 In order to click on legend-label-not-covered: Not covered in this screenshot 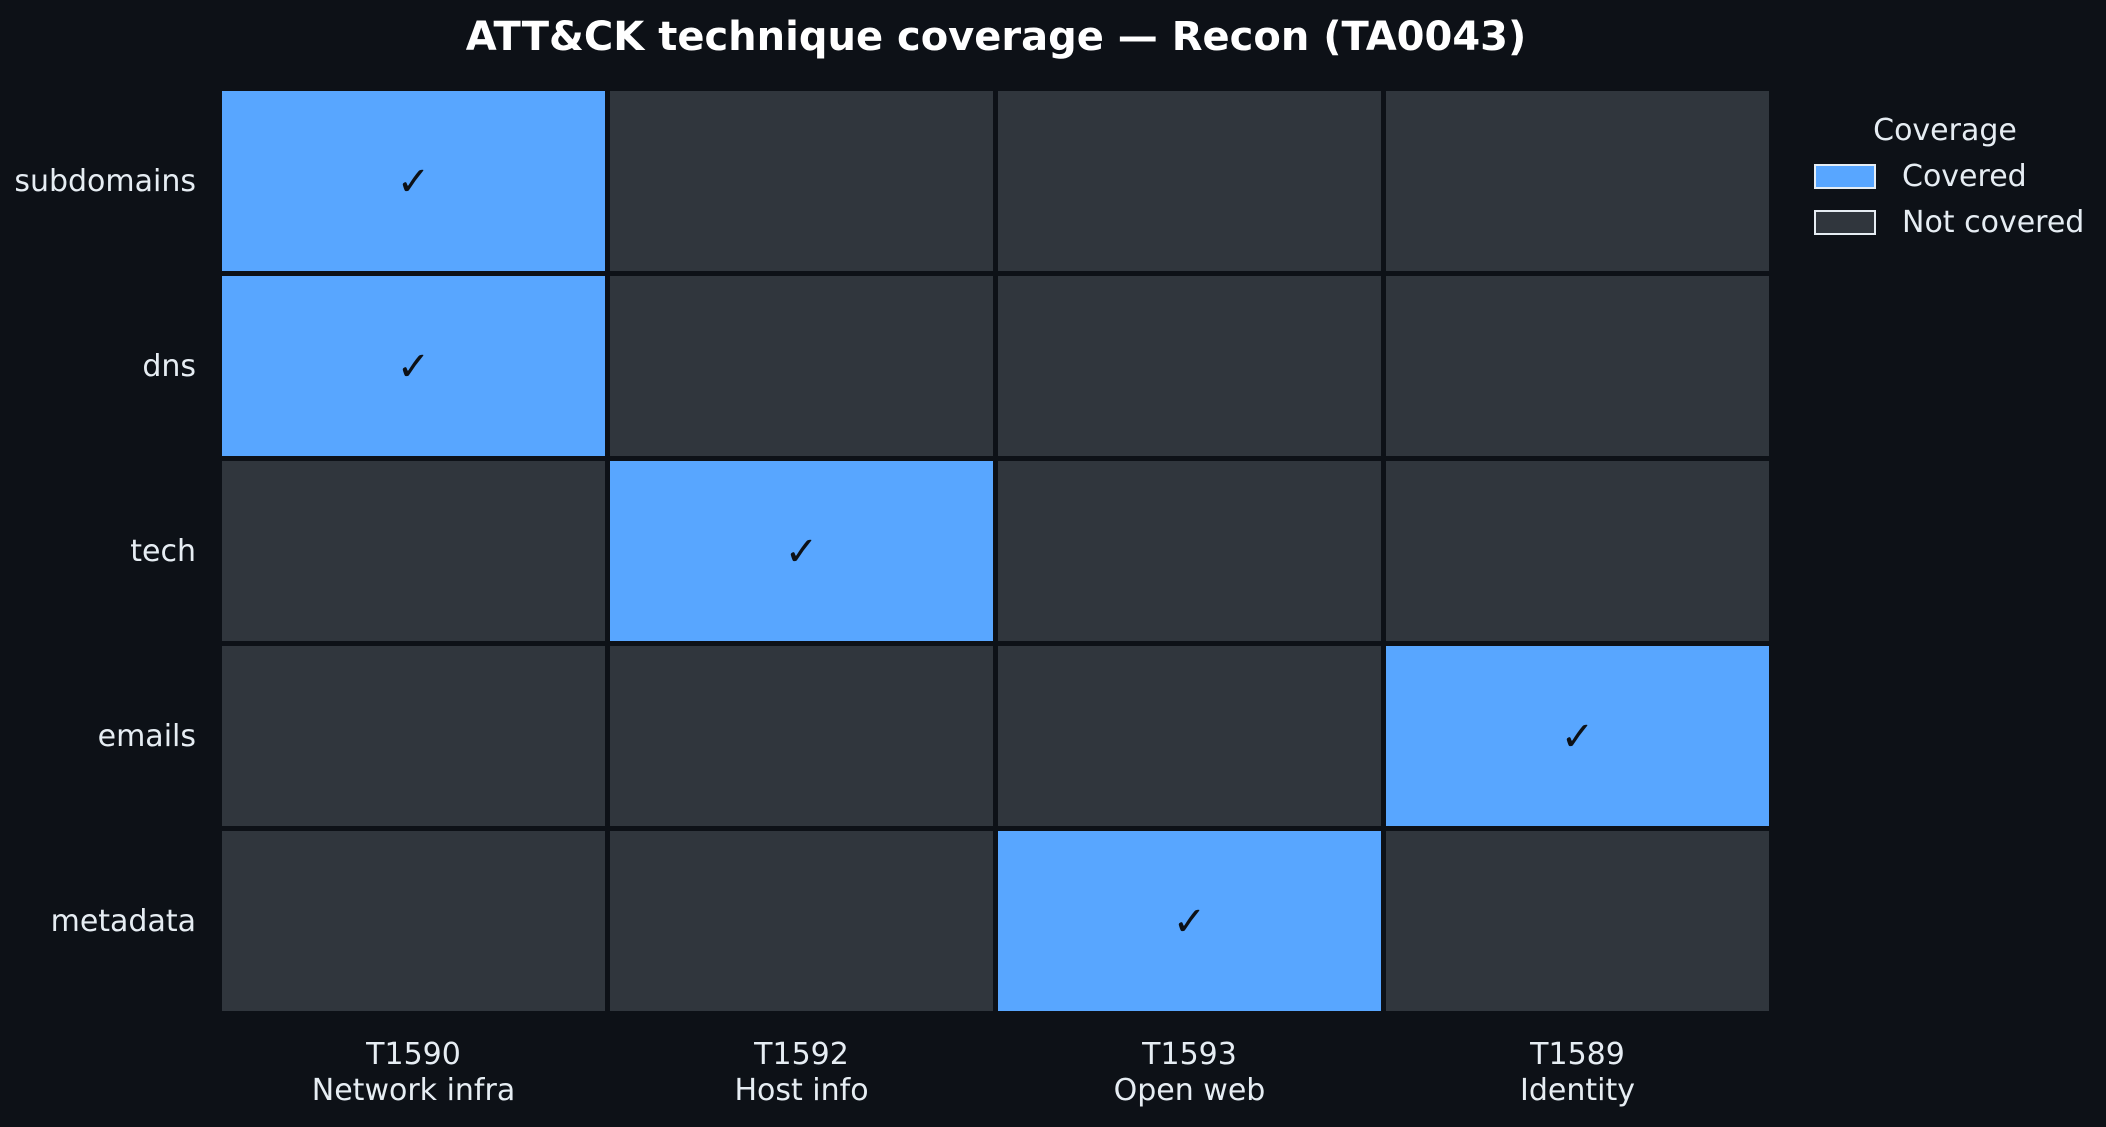, I will do `click(1993, 222)`.